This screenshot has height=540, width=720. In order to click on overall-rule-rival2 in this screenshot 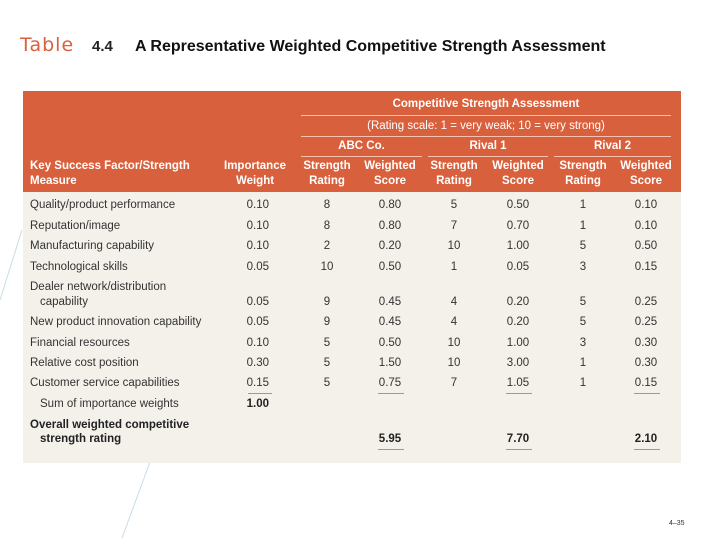, I will do `click(647, 449)`.